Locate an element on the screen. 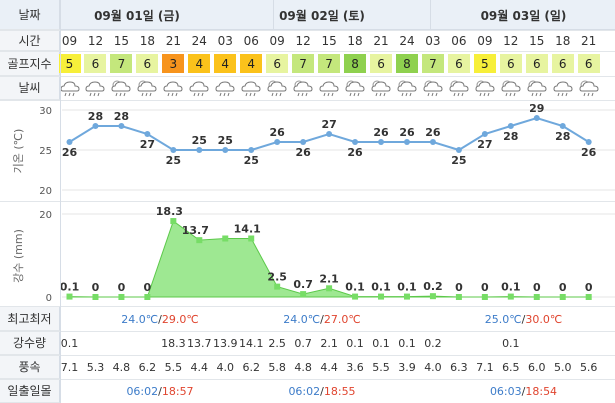  wind-cell: 3.6 is located at coordinates (355, 367).